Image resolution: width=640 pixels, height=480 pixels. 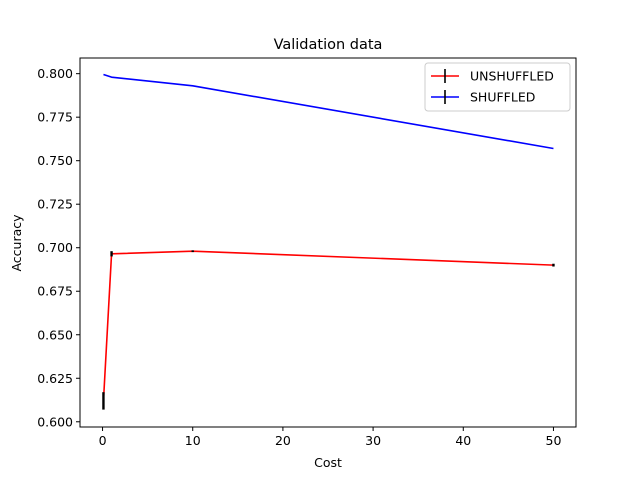 I want to click on y-tick-label: 0.775, so click(x=55, y=117).